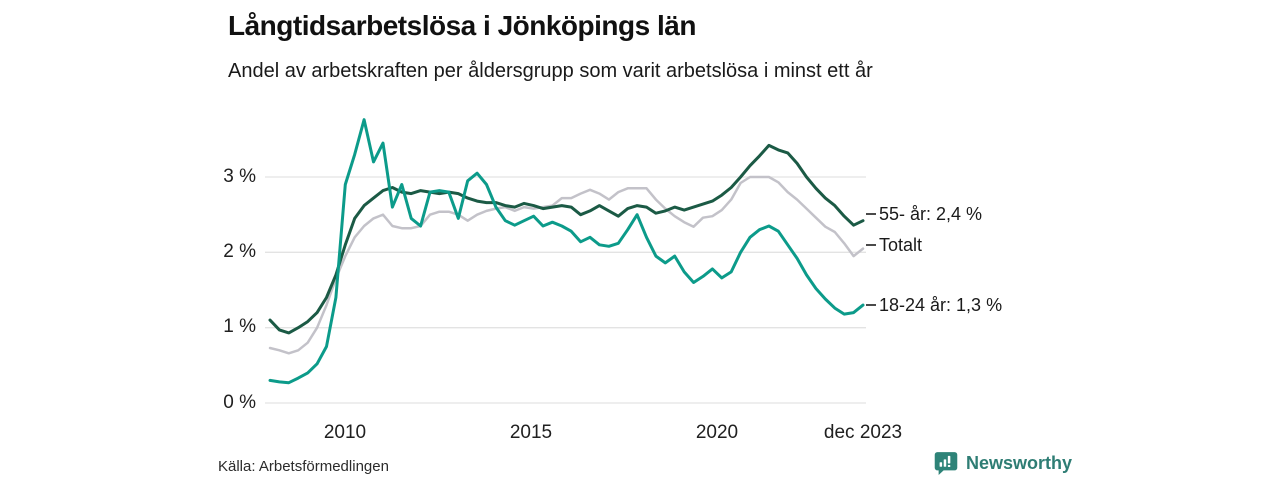  Describe the element at coordinates (871, 245) in the screenshot. I see `label-tick-totalt` at that location.